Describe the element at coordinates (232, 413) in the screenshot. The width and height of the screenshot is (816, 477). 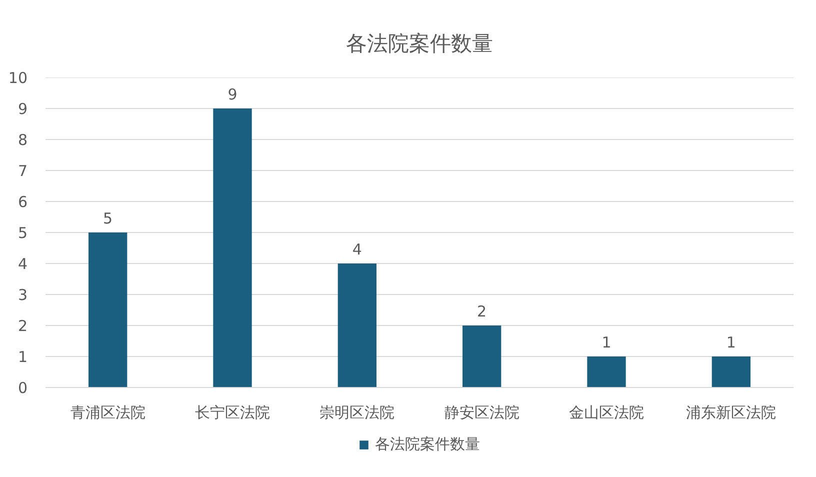
I see `x-tick-label: 长宁区法院` at that location.